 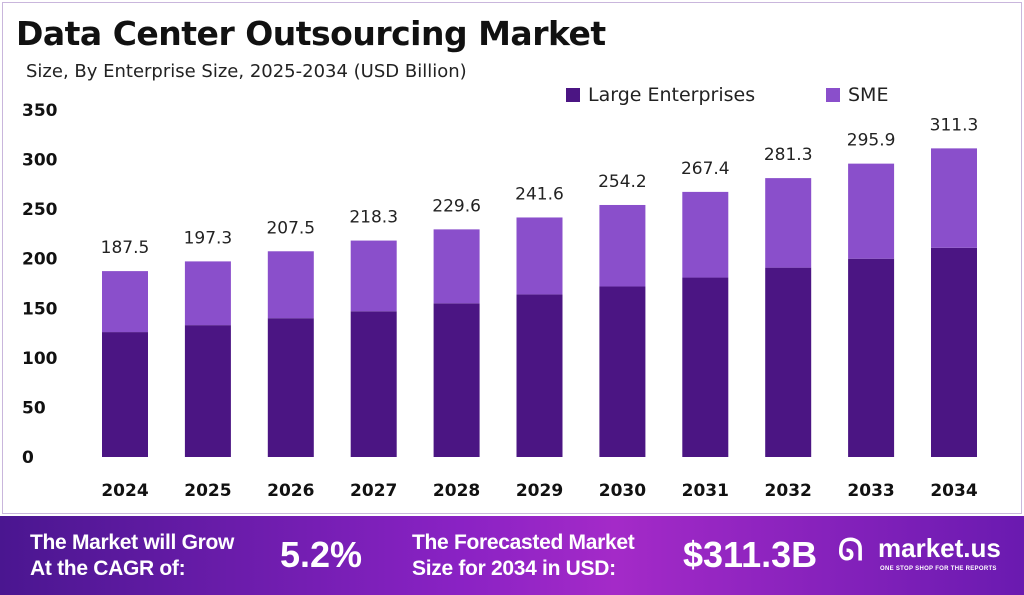 What do you see at coordinates (40, 111) in the screenshot?
I see `y-tick-label: 350` at bounding box center [40, 111].